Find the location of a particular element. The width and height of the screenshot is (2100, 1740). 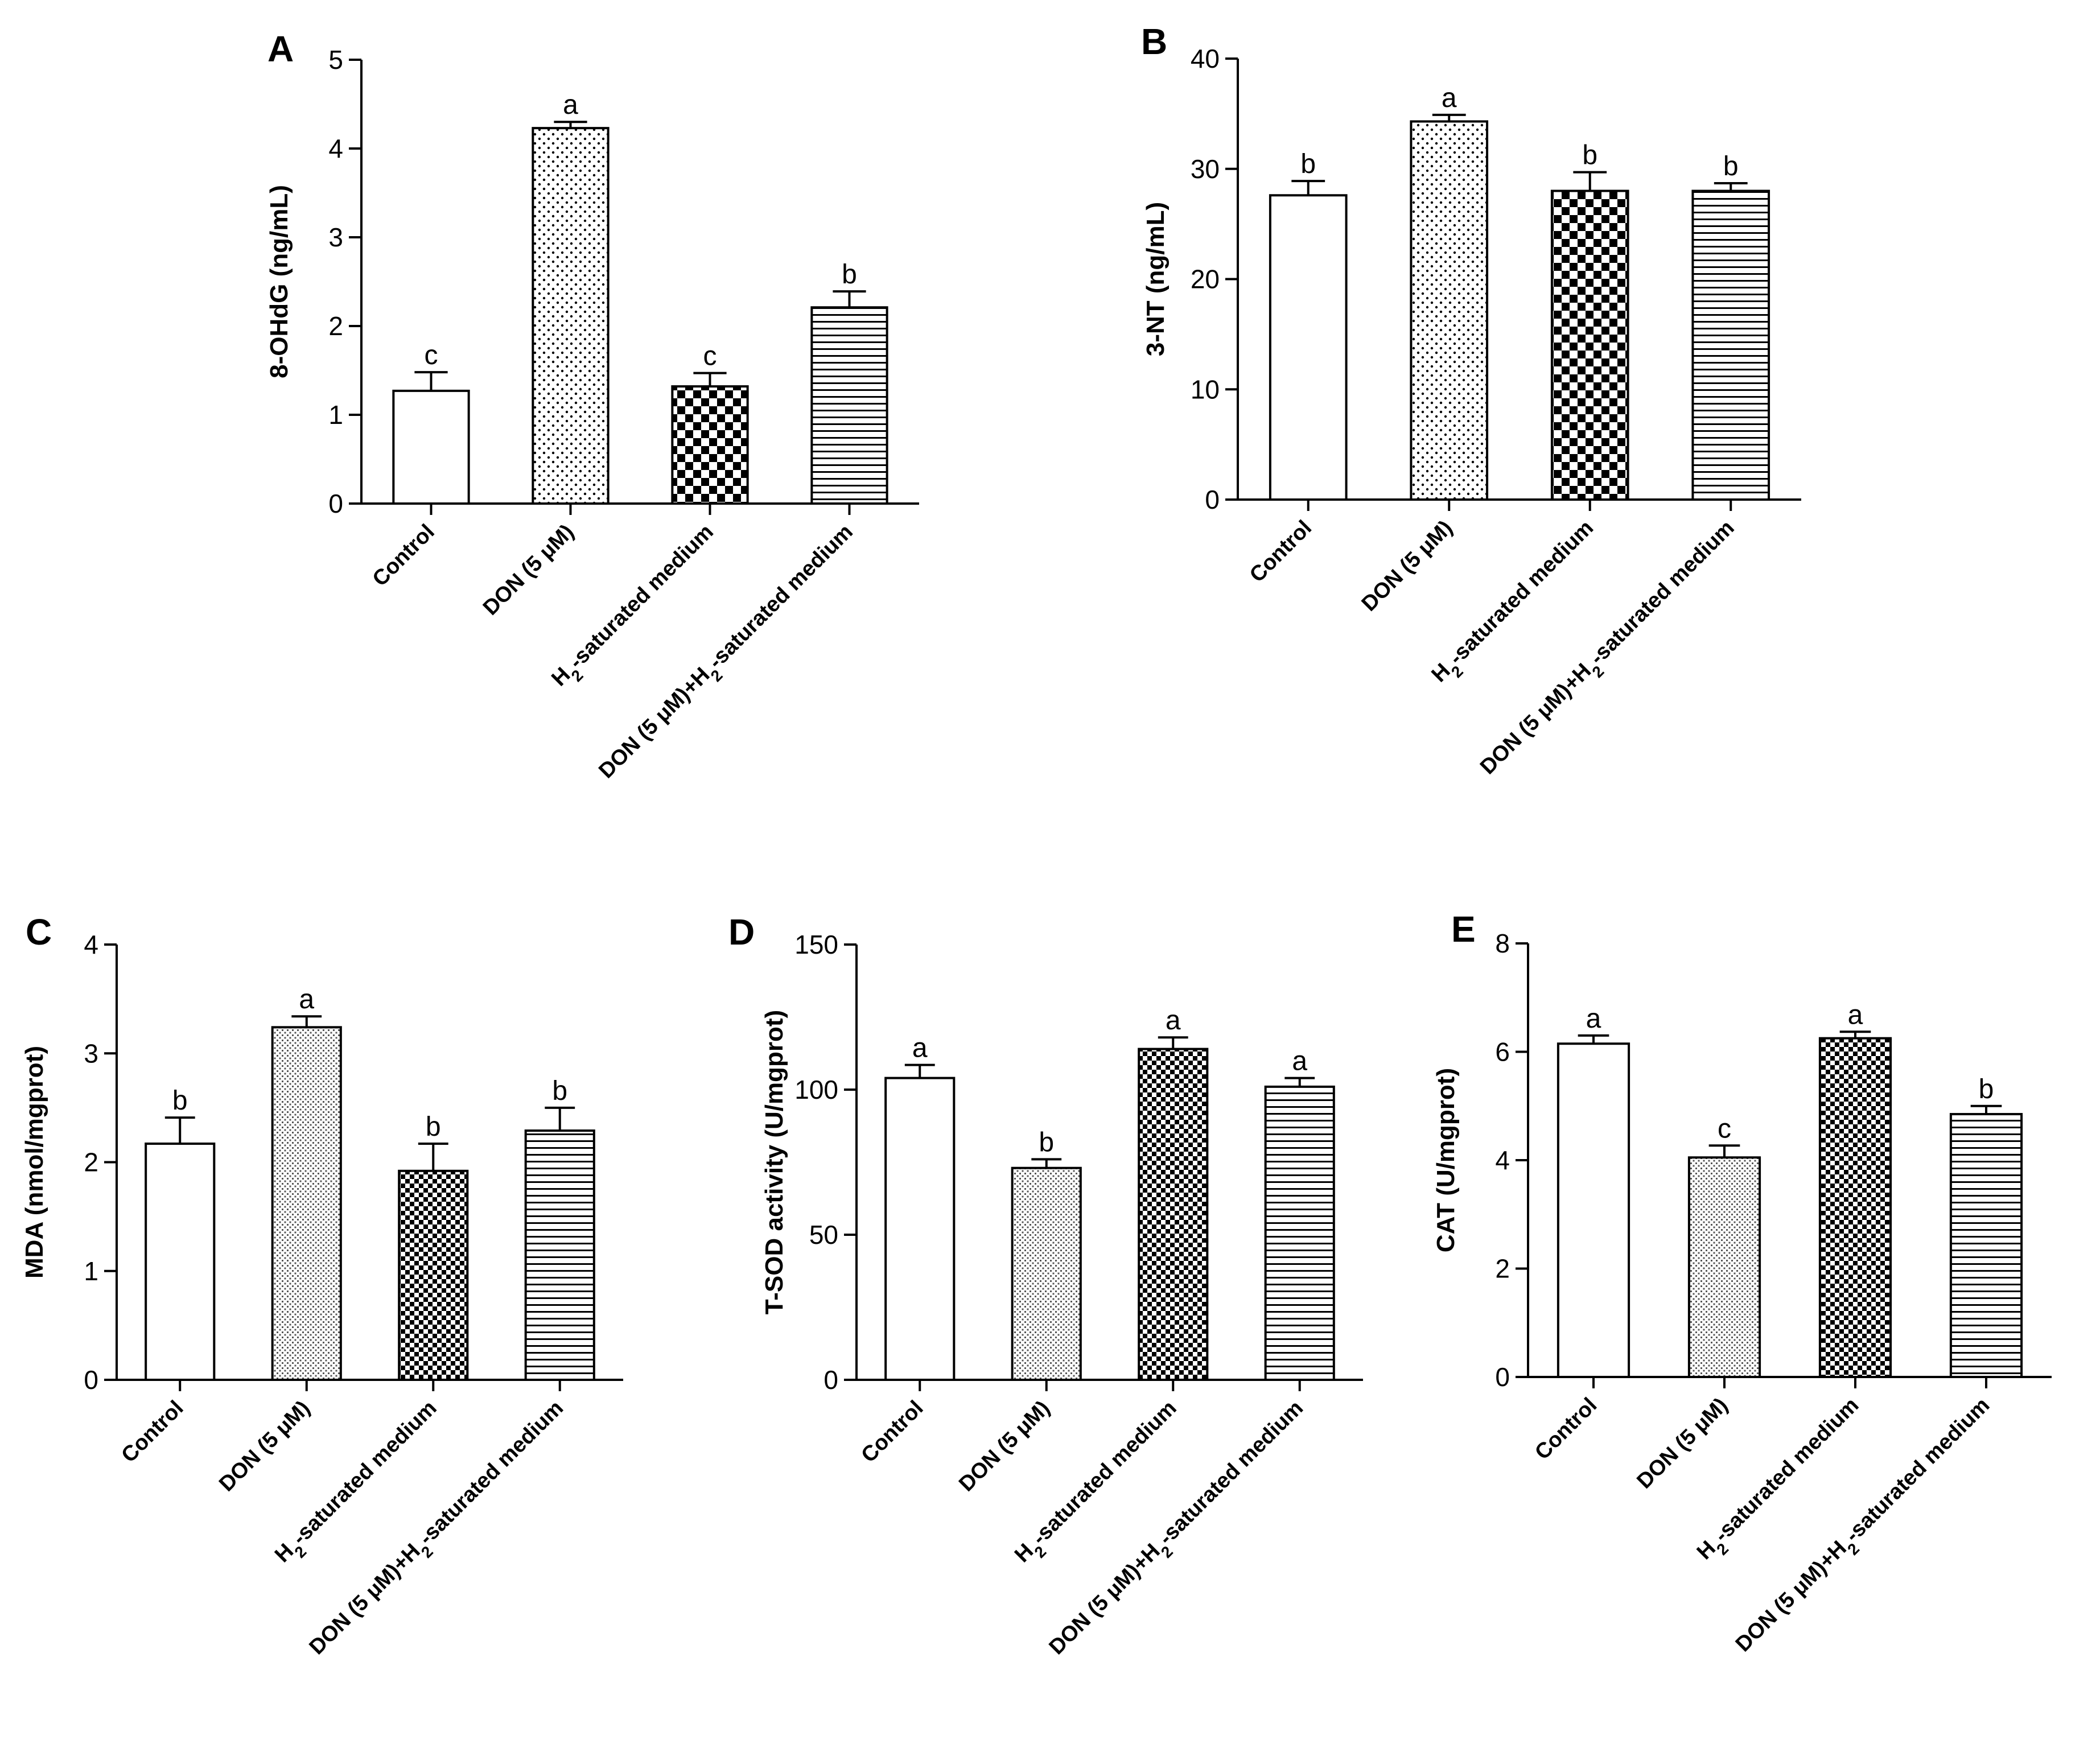

panel-a-ytick-label-1: 1 is located at coordinates (335, 415).